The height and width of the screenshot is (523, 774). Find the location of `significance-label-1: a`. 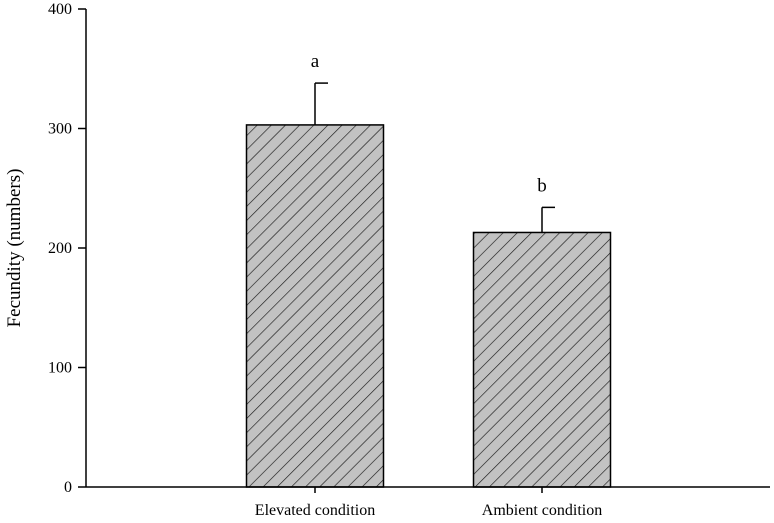

significance-label-1: a is located at coordinates (315, 61).